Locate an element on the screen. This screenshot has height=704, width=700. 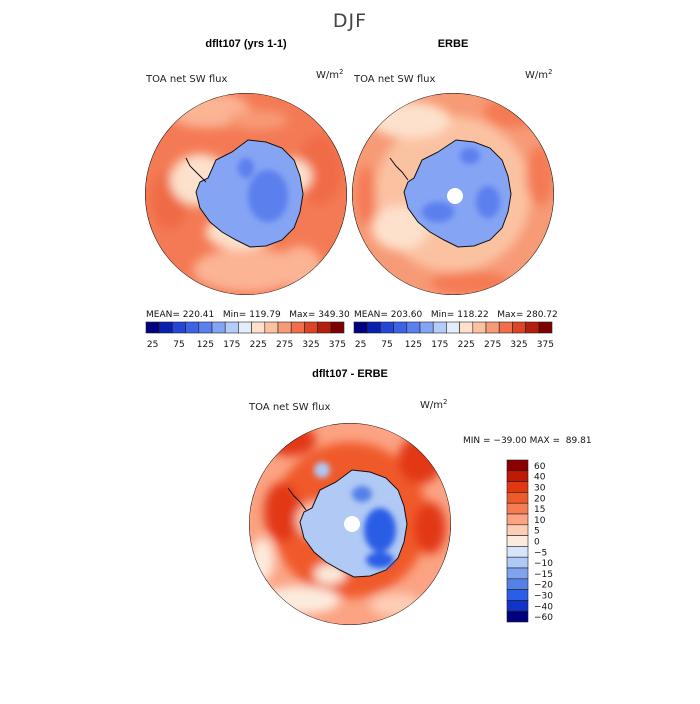
panel-obs-map is located at coordinates (453, 194).